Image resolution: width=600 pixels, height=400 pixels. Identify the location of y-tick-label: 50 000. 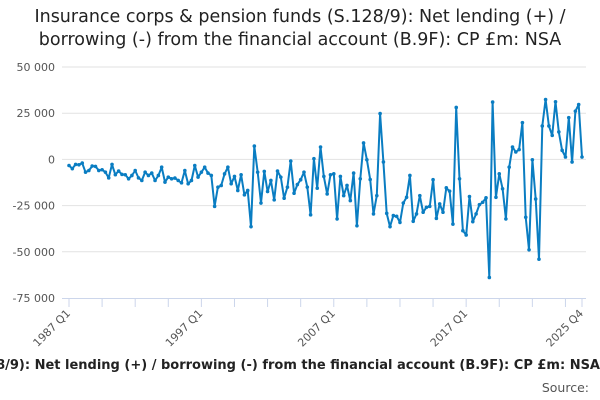
(36, 67).